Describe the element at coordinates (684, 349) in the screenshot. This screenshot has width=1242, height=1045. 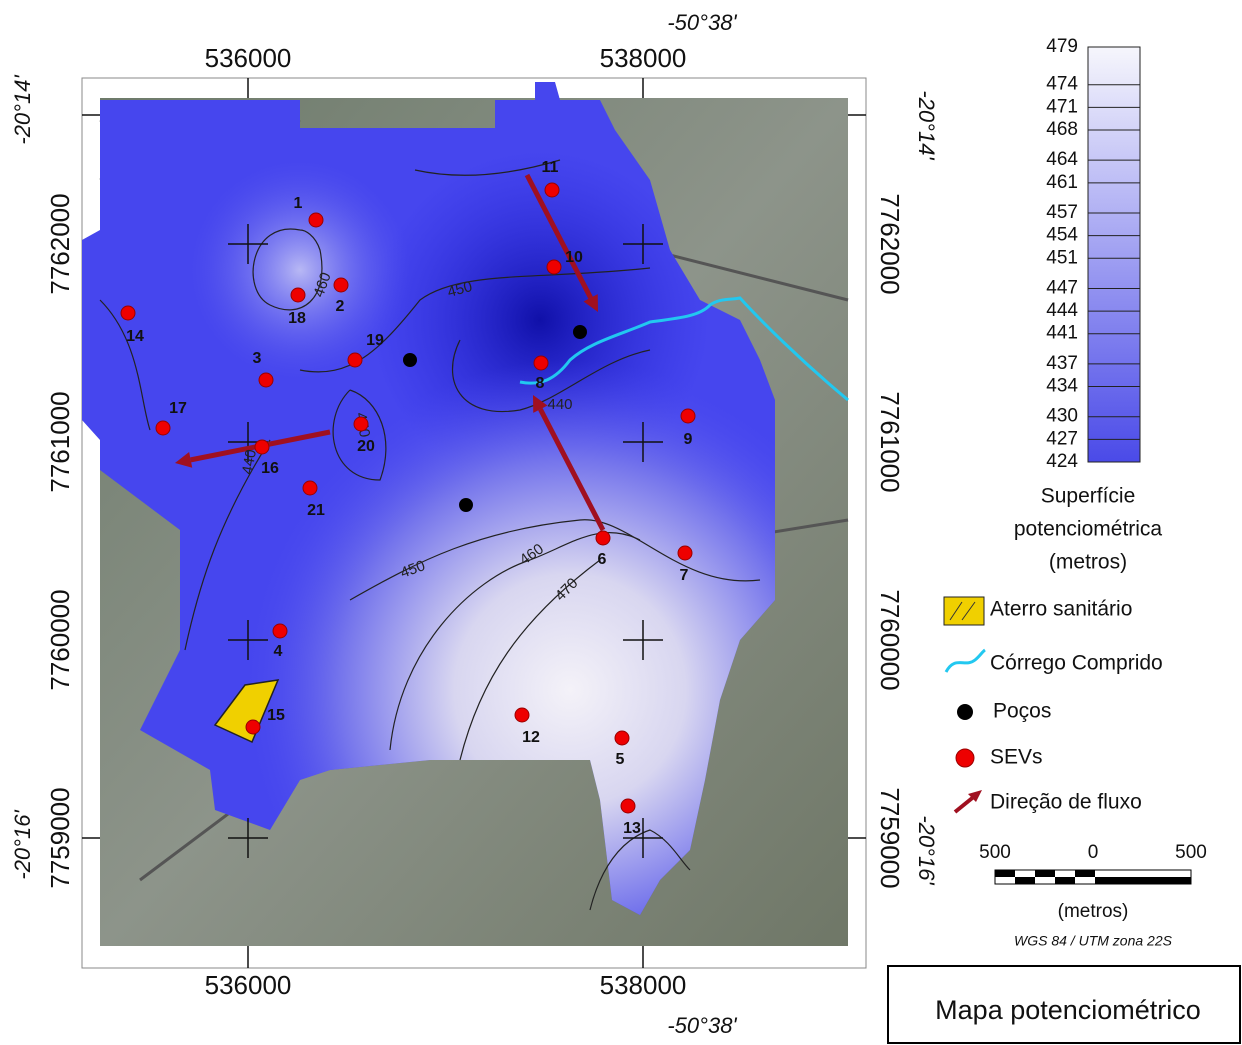
I see `stream` at that location.